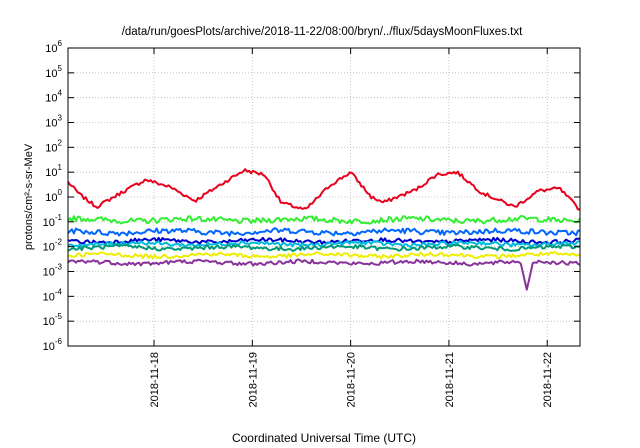 The width and height of the screenshot is (640, 448). I want to click on x-tick-label: 2018-11-20, so click(352, 379).